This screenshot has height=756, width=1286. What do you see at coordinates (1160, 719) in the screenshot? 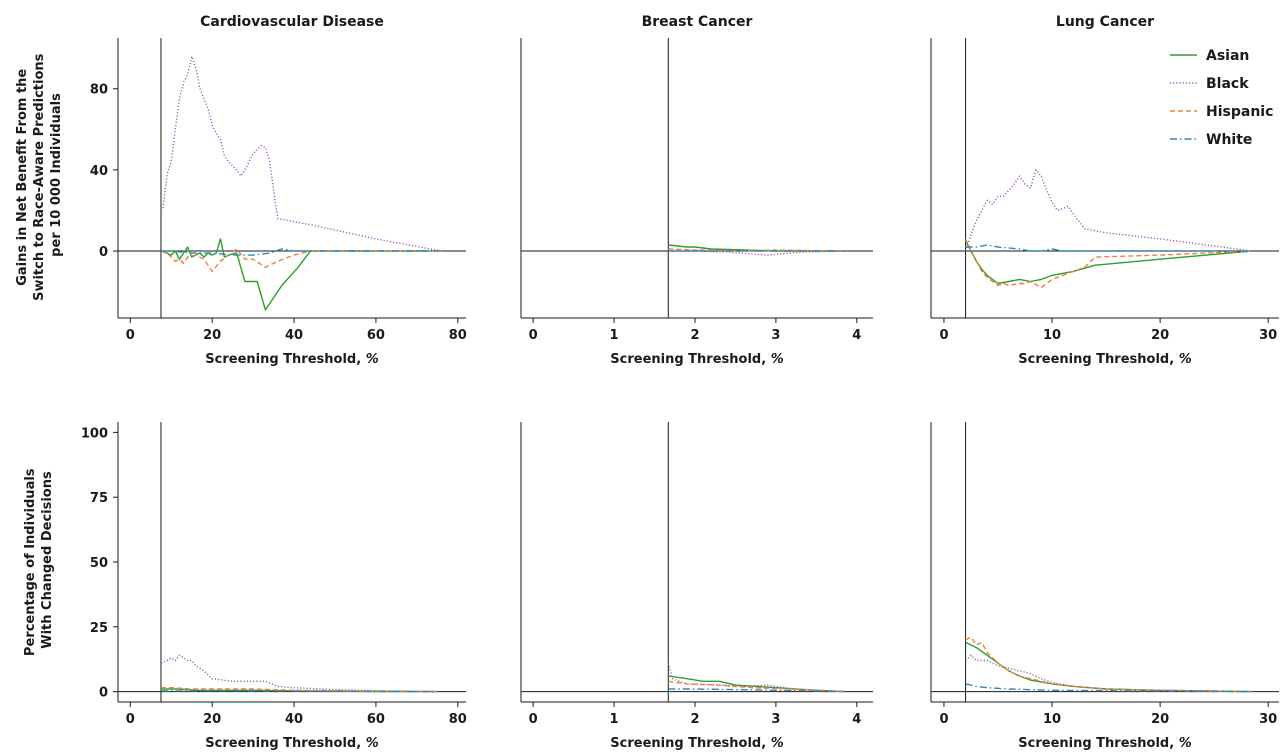
I see `panel-6-xtick-label: 20` at bounding box center [1160, 719].